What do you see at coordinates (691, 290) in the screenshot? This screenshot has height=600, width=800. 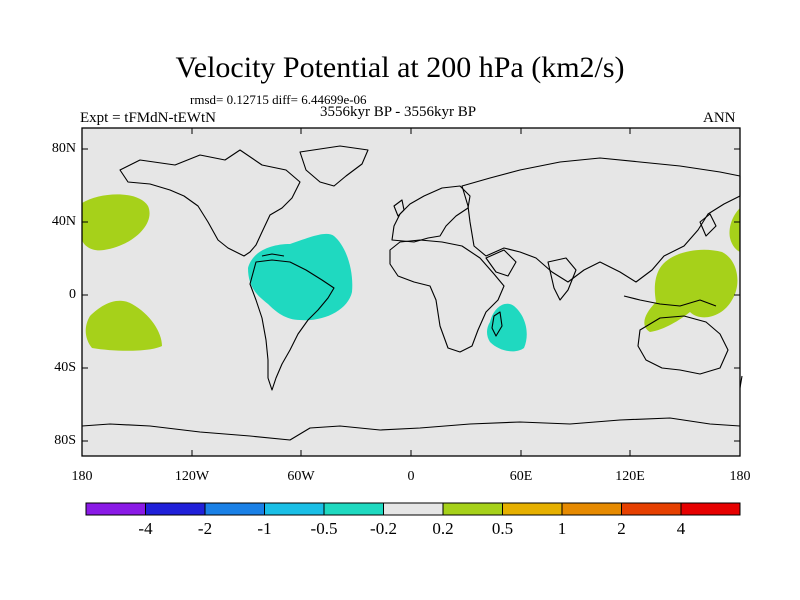 I see `anomaly-western-pacific` at bounding box center [691, 290].